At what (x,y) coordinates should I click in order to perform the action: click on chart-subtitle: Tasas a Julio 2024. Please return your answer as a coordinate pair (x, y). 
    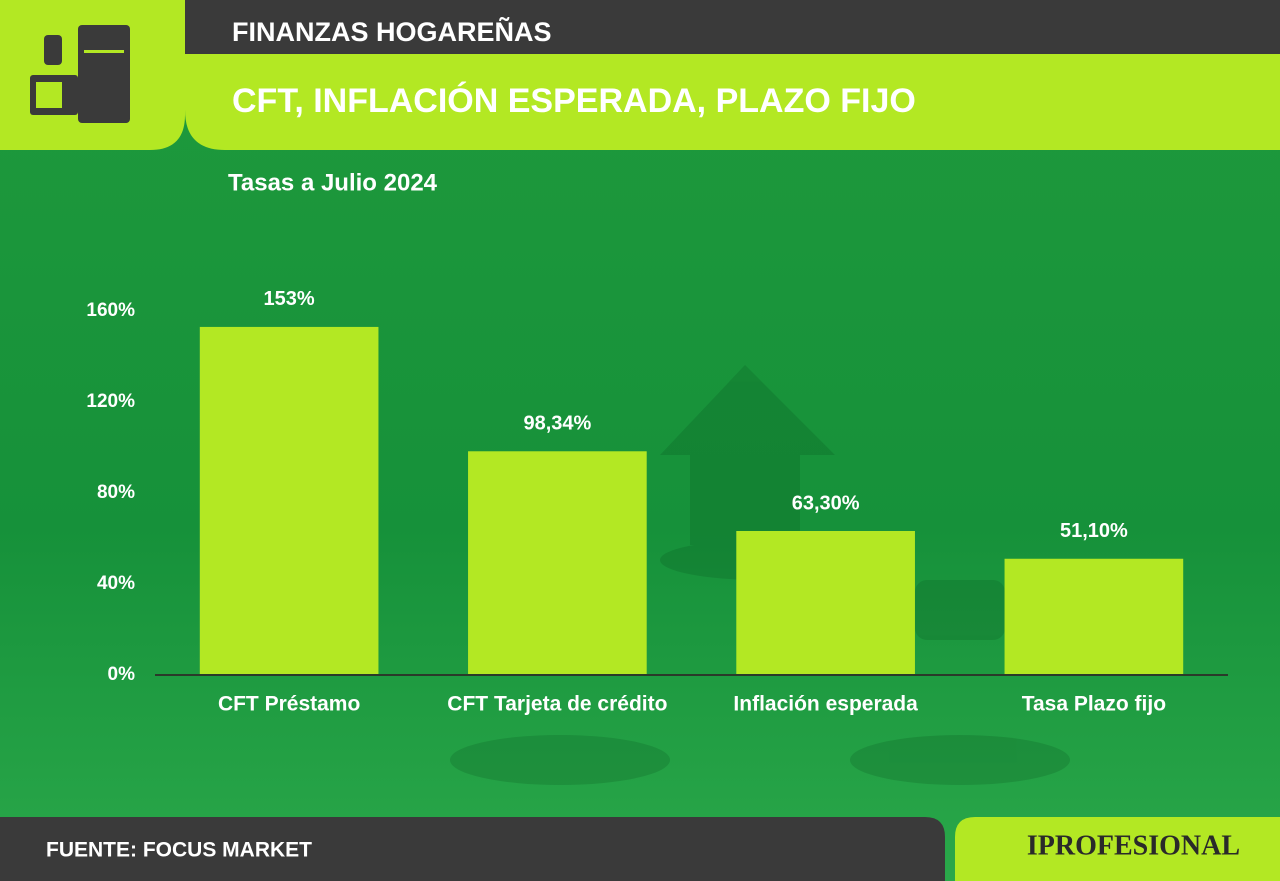
    Looking at the image, I should click on (333, 182).